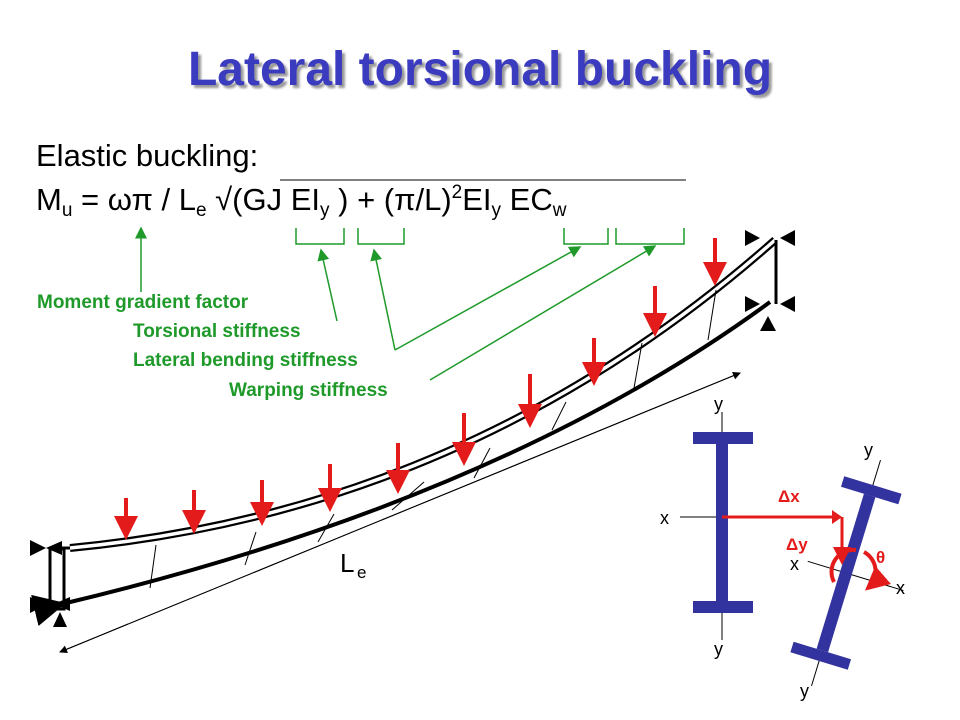  Describe the element at coordinates (67, 210) in the screenshot. I see `formula-u-sub: u` at that location.